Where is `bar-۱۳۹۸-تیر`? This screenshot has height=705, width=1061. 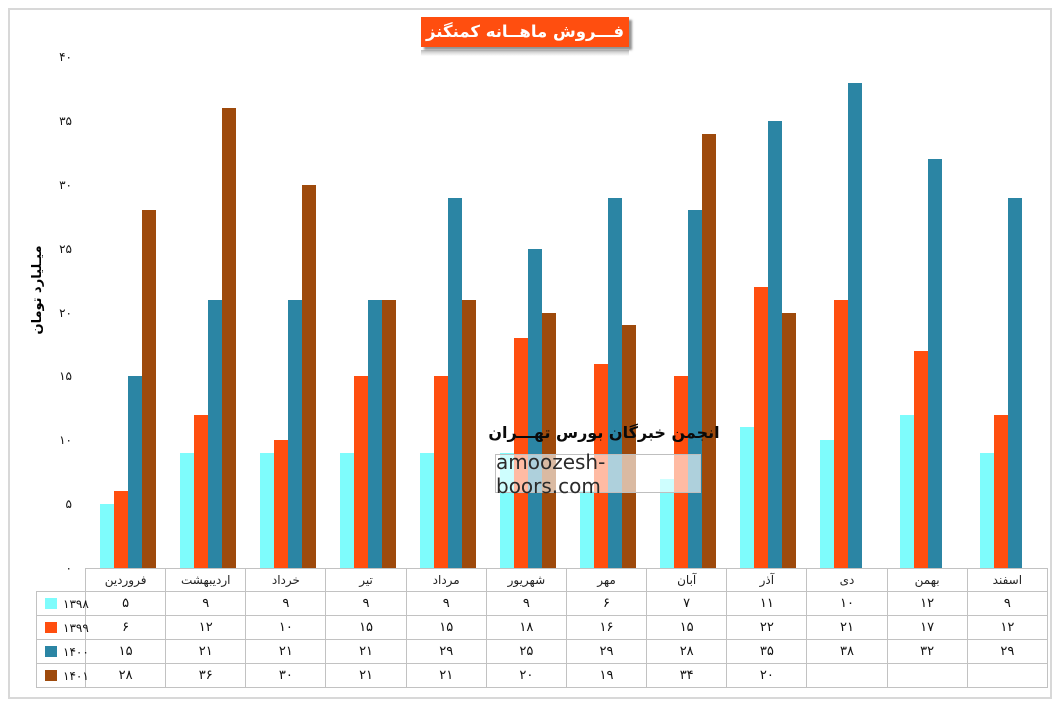 bar-۱۳۹۸-تیر is located at coordinates (347, 510).